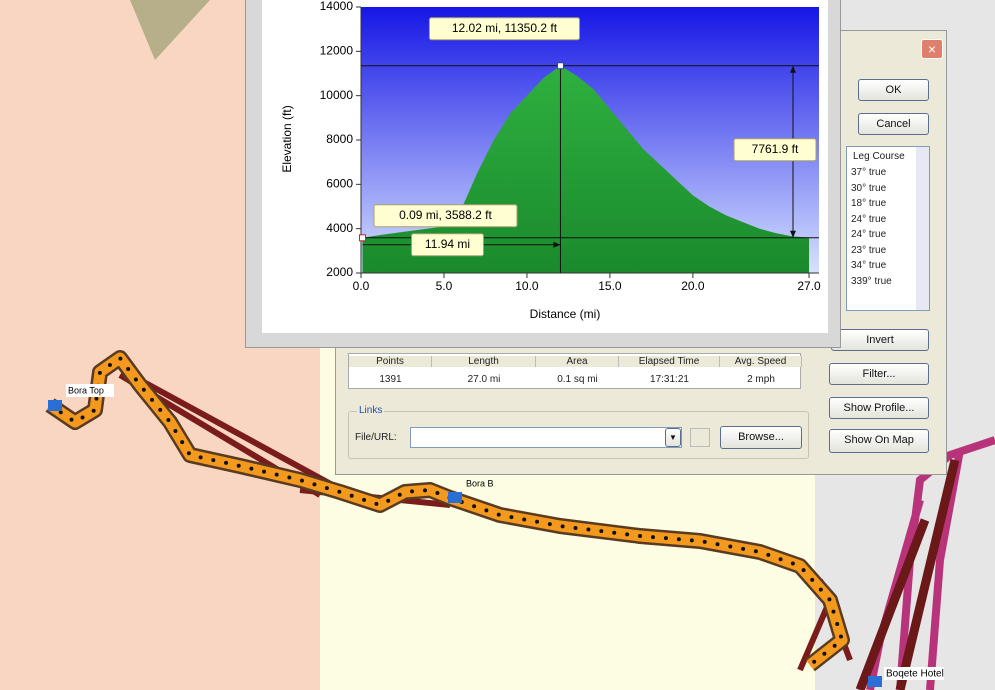 The width and height of the screenshot is (995, 690). I want to click on list-item: 18° true, so click(869, 203).